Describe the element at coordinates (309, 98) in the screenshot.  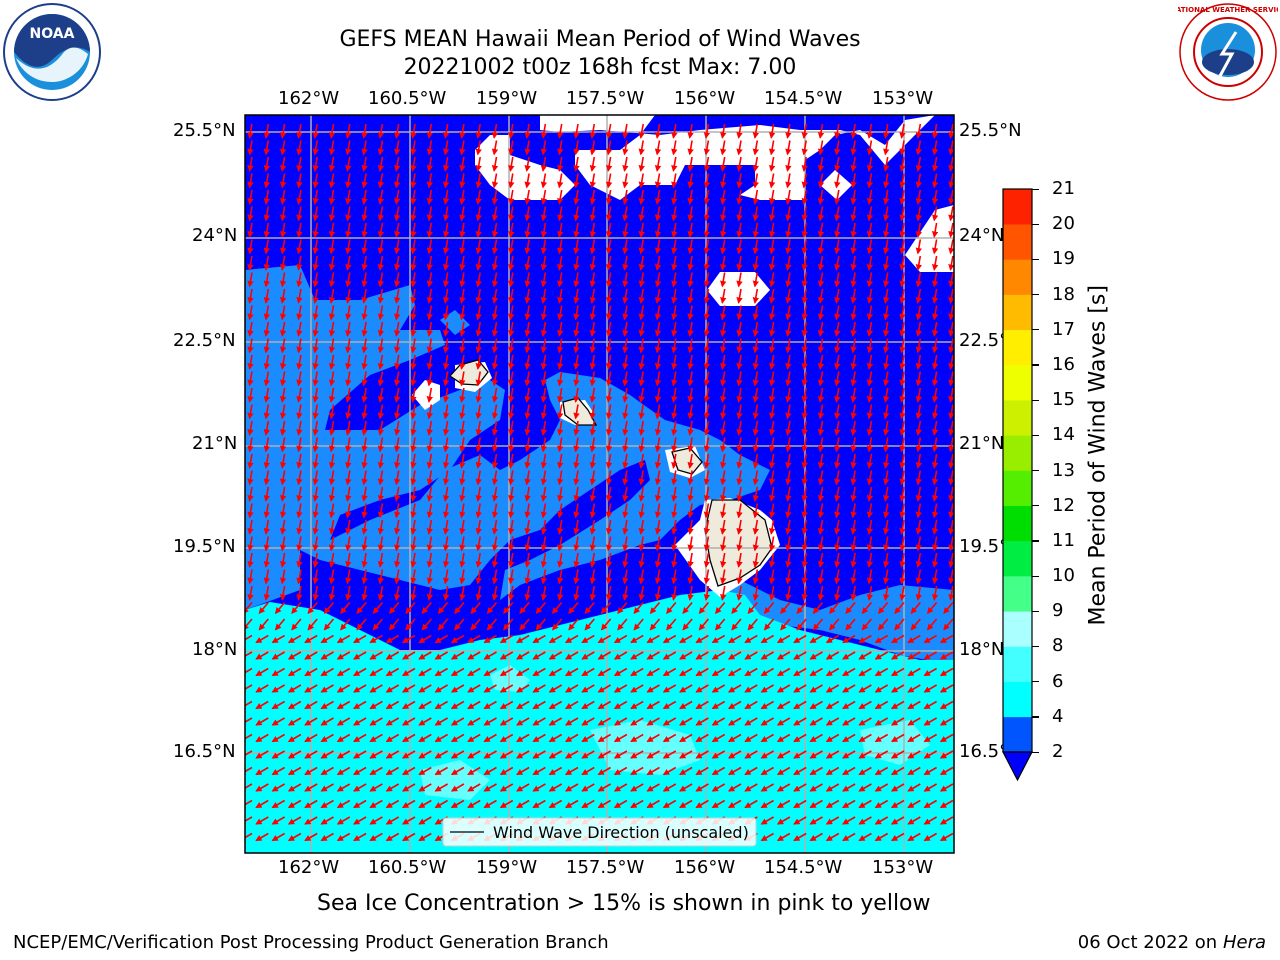
I see `lon-label-top: 162°W` at that location.